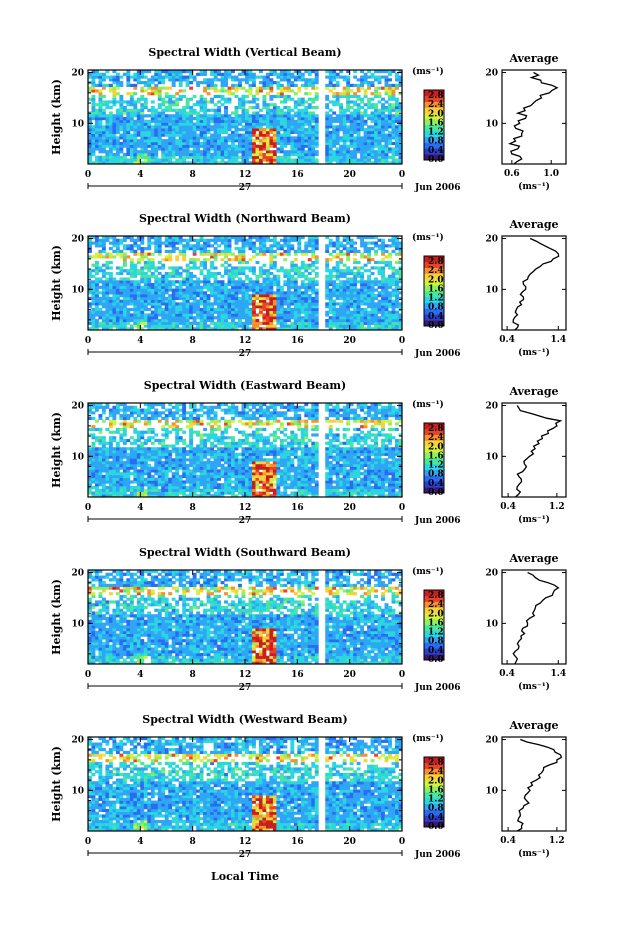  I want to click on x-tick-label: 8, so click(193, 341).